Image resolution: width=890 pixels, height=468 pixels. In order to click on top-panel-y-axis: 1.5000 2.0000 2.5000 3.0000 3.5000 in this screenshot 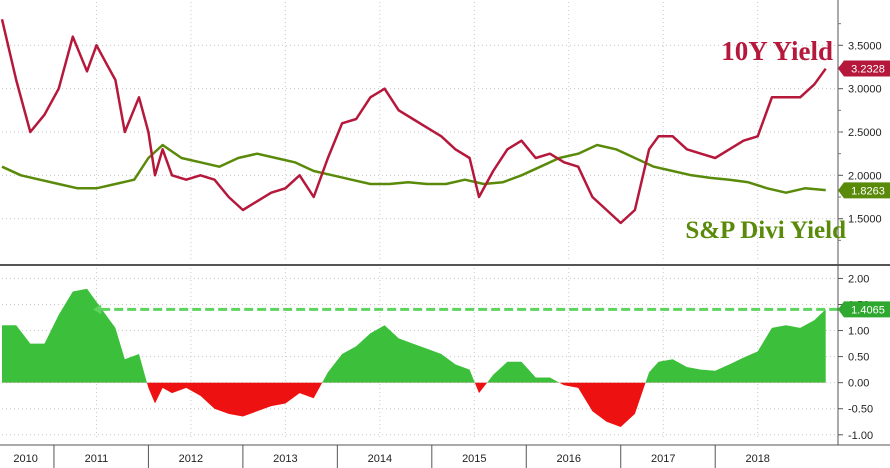, I will do `click(860, 132)`.